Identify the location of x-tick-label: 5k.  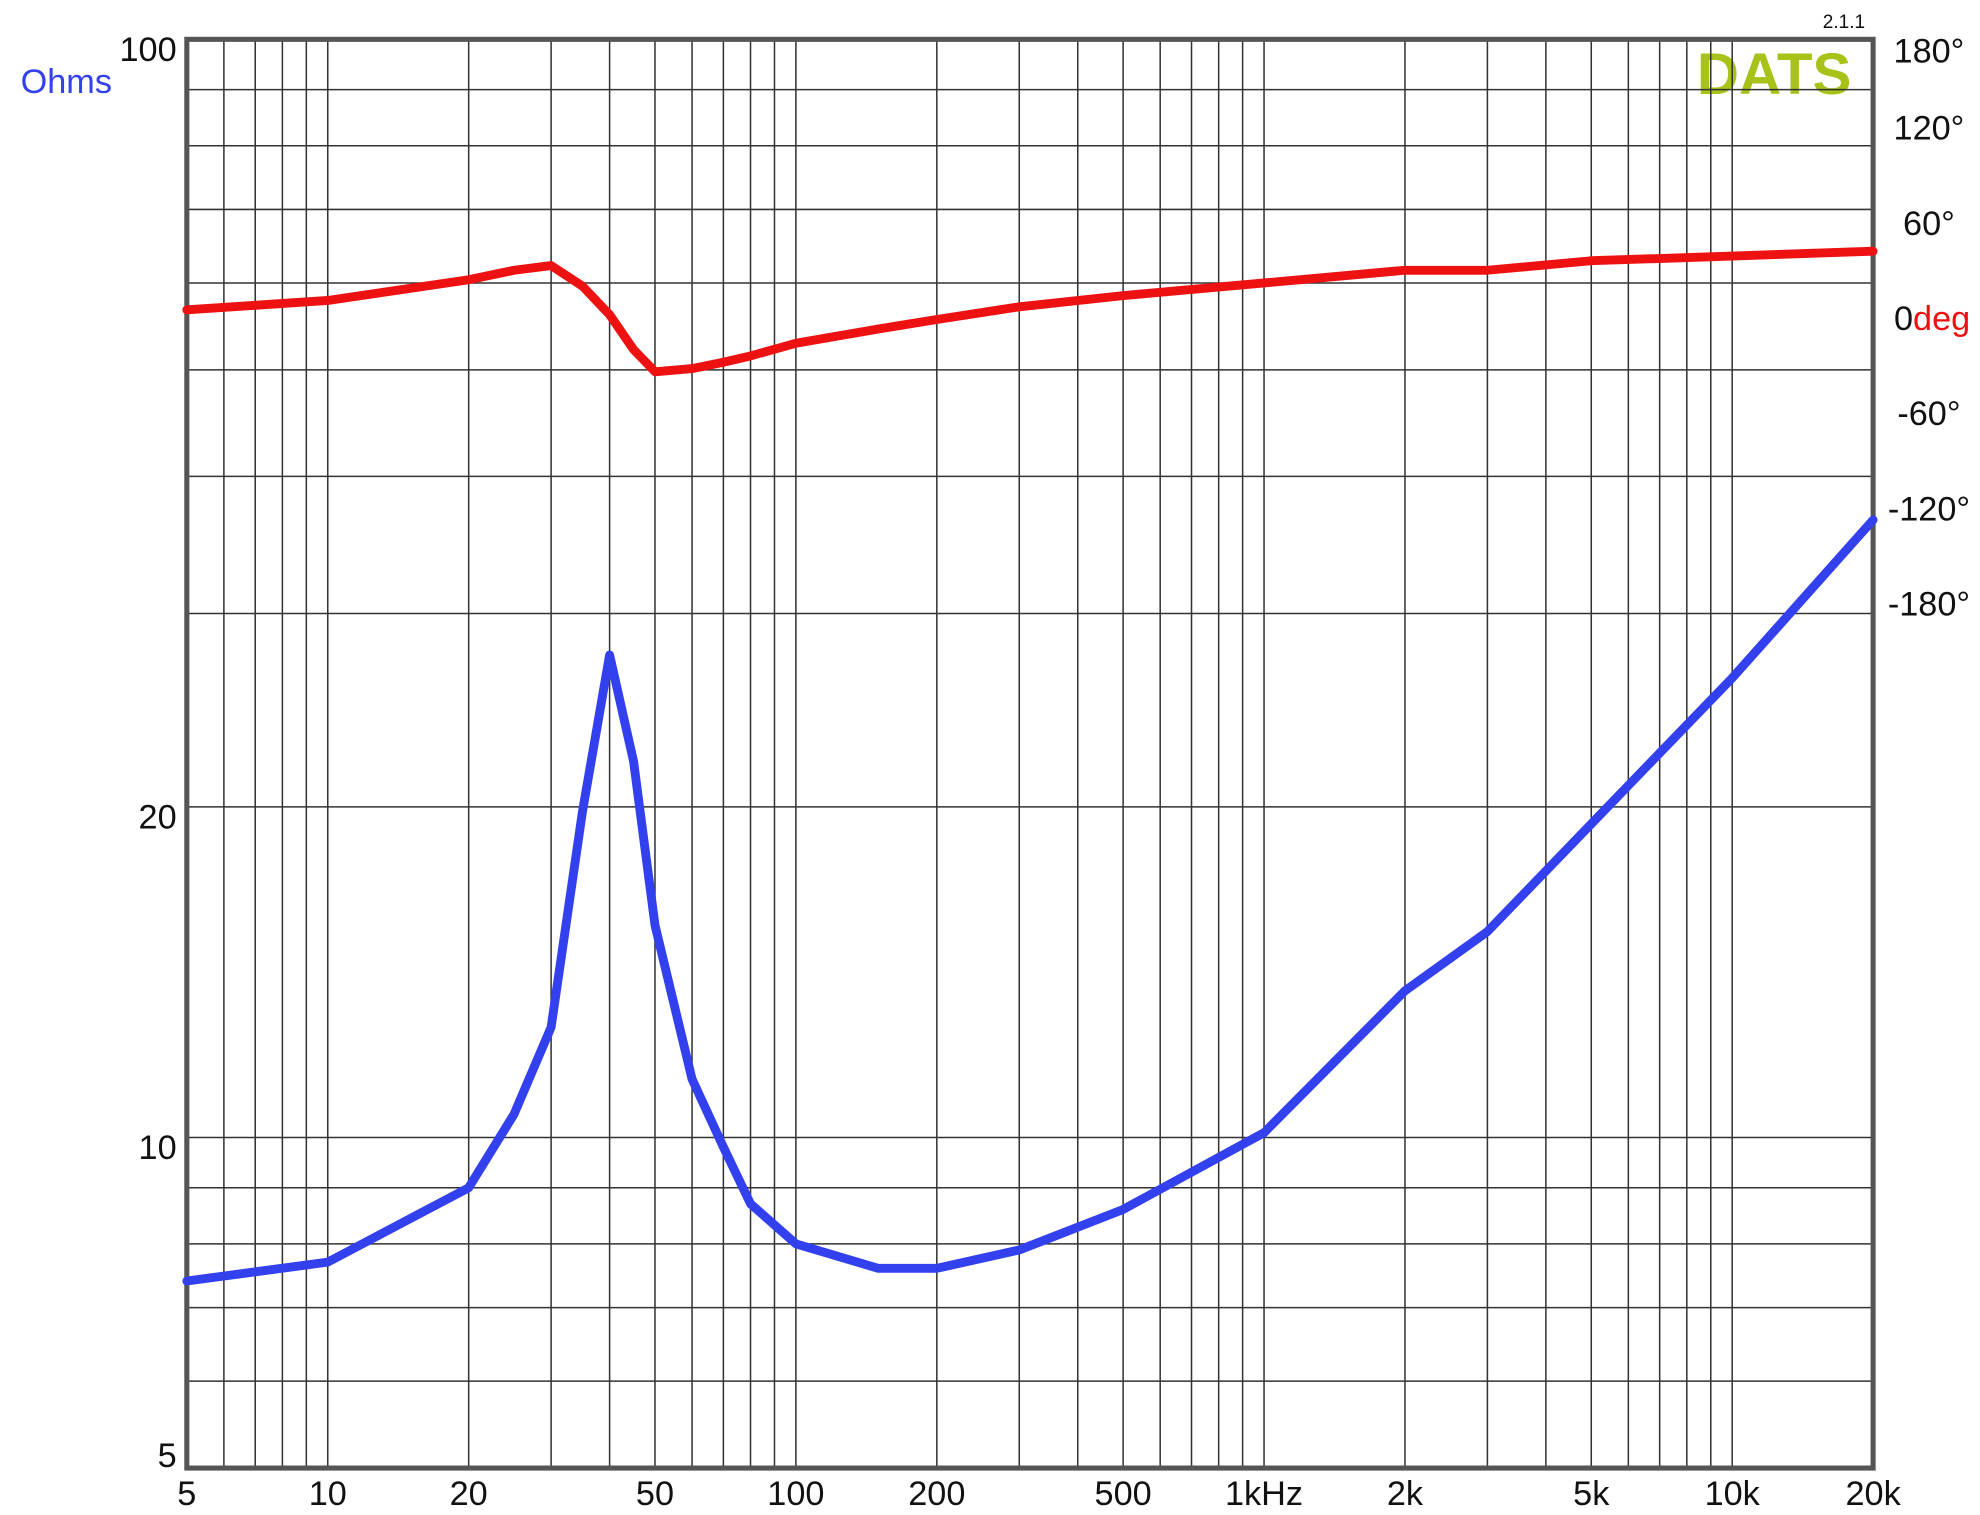
(1591, 1494).